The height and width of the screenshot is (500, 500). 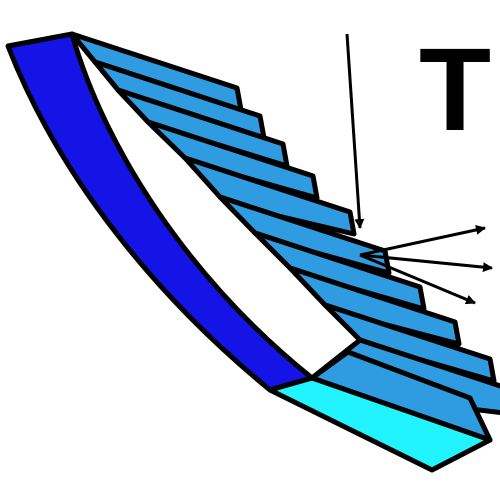 What do you see at coordinates (269, 196) in the screenshot?
I see `grating-tooth` at bounding box center [269, 196].